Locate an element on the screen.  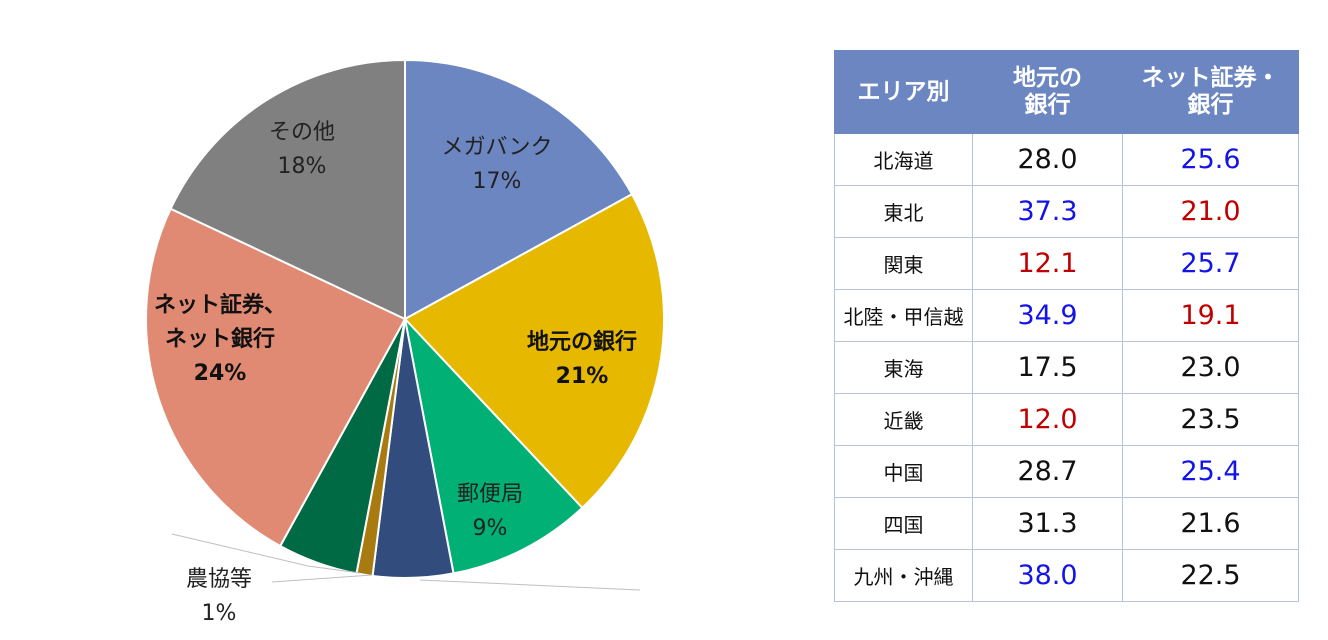
header-area: エリア別 is located at coordinates (903, 92).